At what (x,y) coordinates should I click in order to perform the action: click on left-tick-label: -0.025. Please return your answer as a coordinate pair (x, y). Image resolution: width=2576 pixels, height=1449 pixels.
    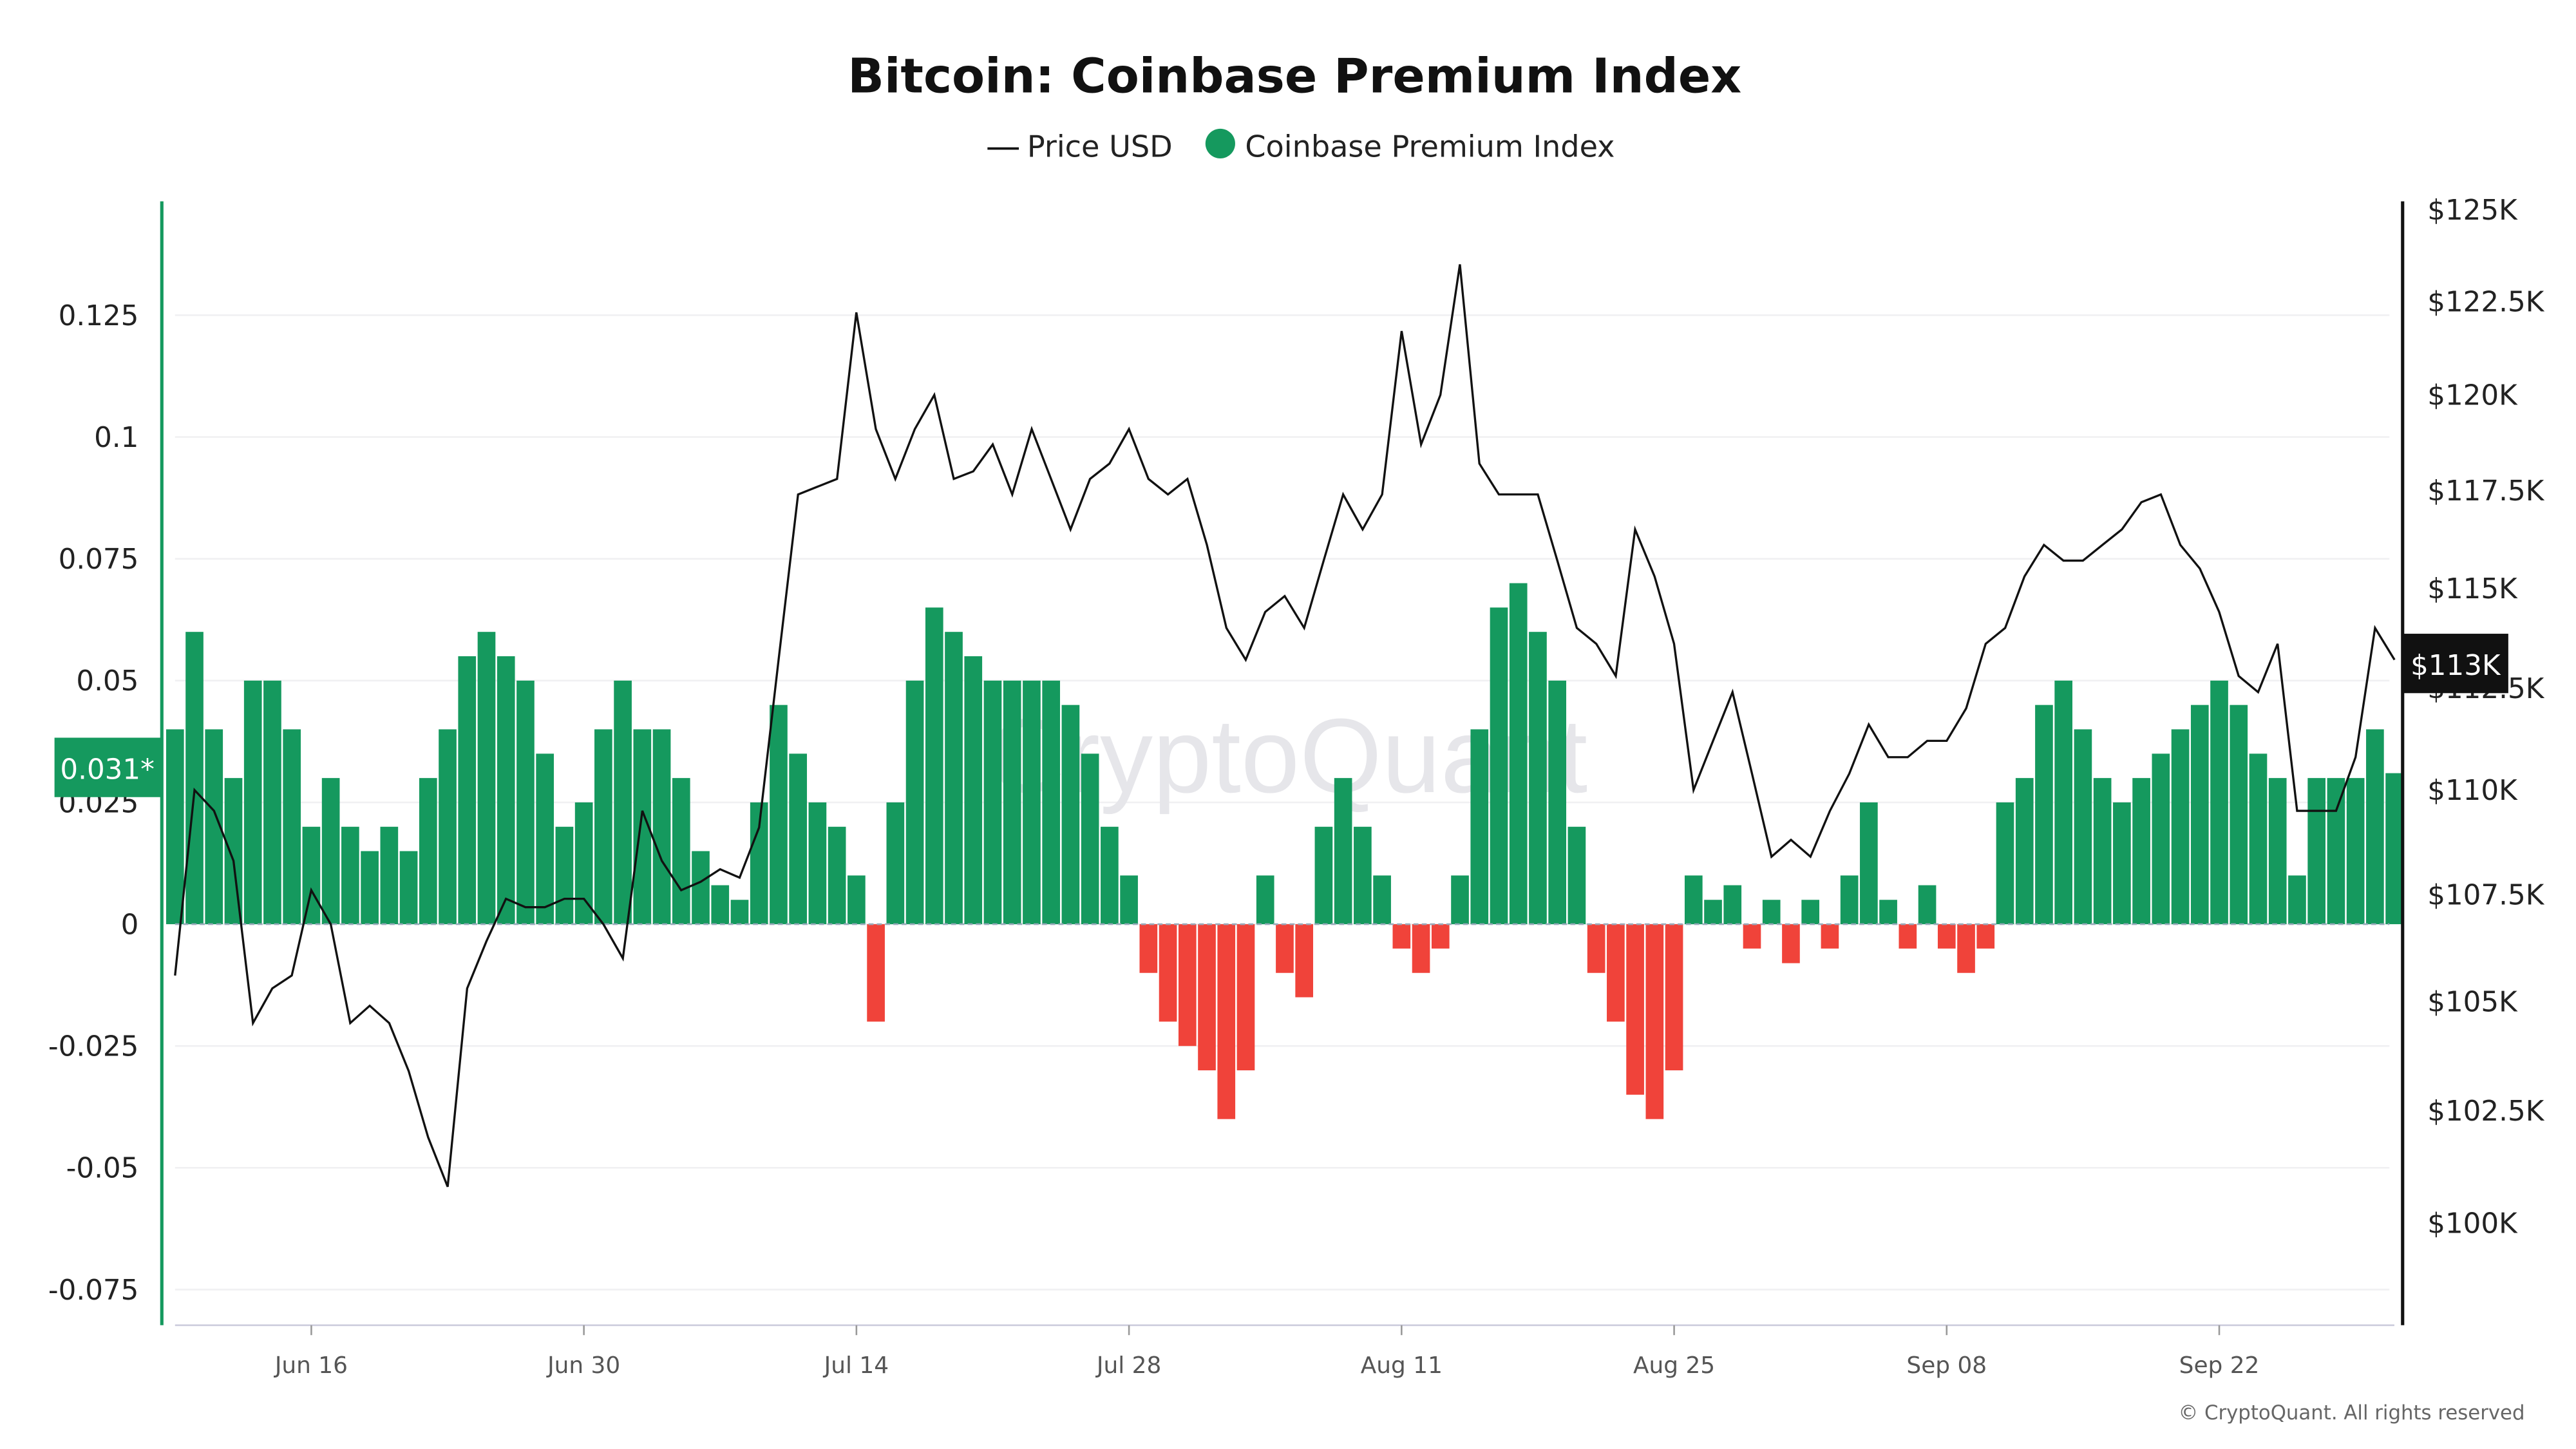
    Looking at the image, I should click on (93, 1047).